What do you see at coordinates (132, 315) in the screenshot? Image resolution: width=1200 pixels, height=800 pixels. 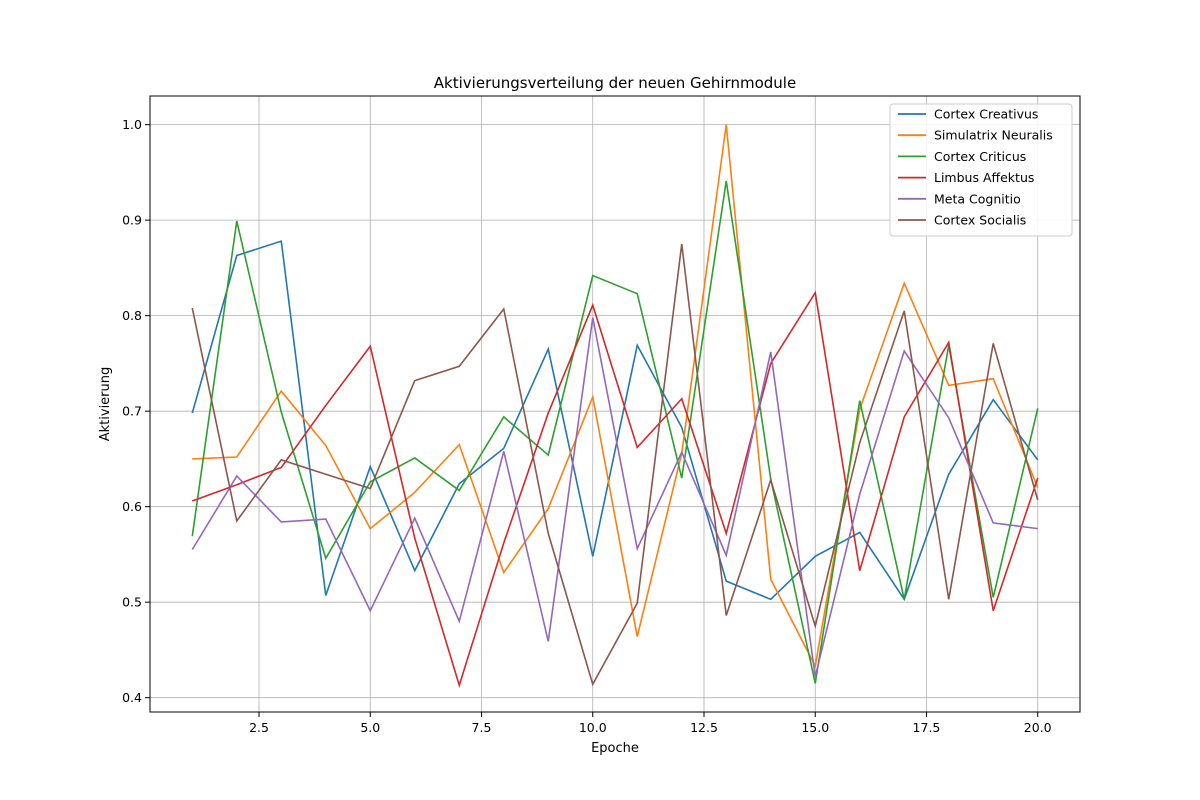 I see `y-tick-label: 0.8` at bounding box center [132, 315].